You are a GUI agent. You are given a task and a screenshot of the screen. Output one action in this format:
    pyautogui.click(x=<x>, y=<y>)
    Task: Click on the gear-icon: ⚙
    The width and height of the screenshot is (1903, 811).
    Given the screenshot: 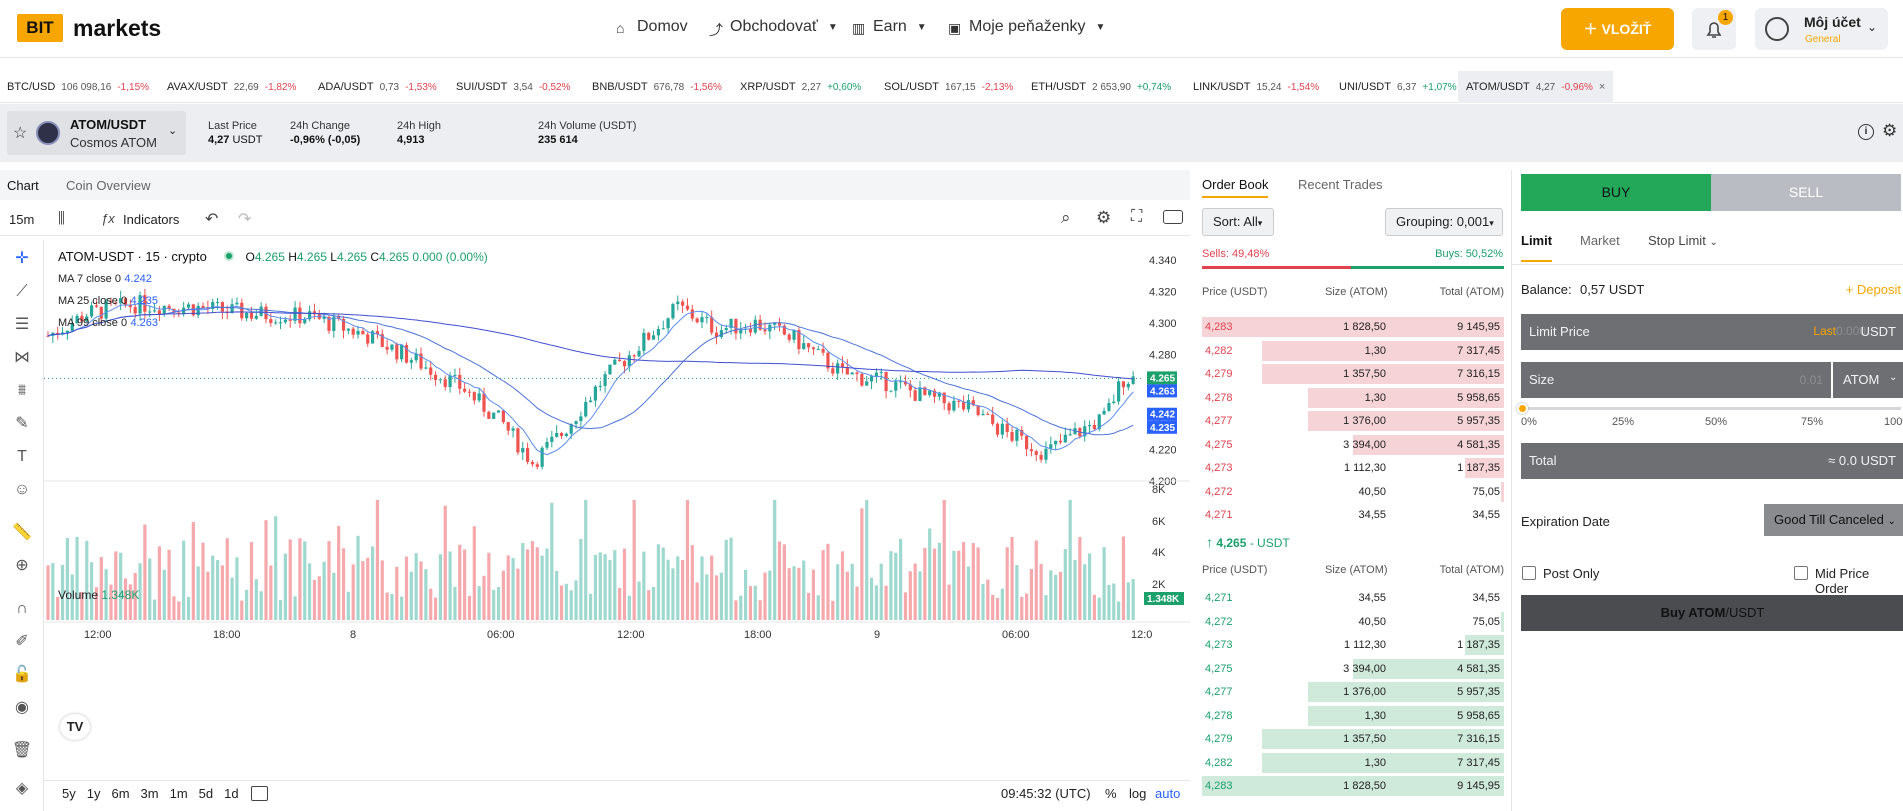 What is the action you would take?
    pyautogui.click(x=1890, y=130)
    